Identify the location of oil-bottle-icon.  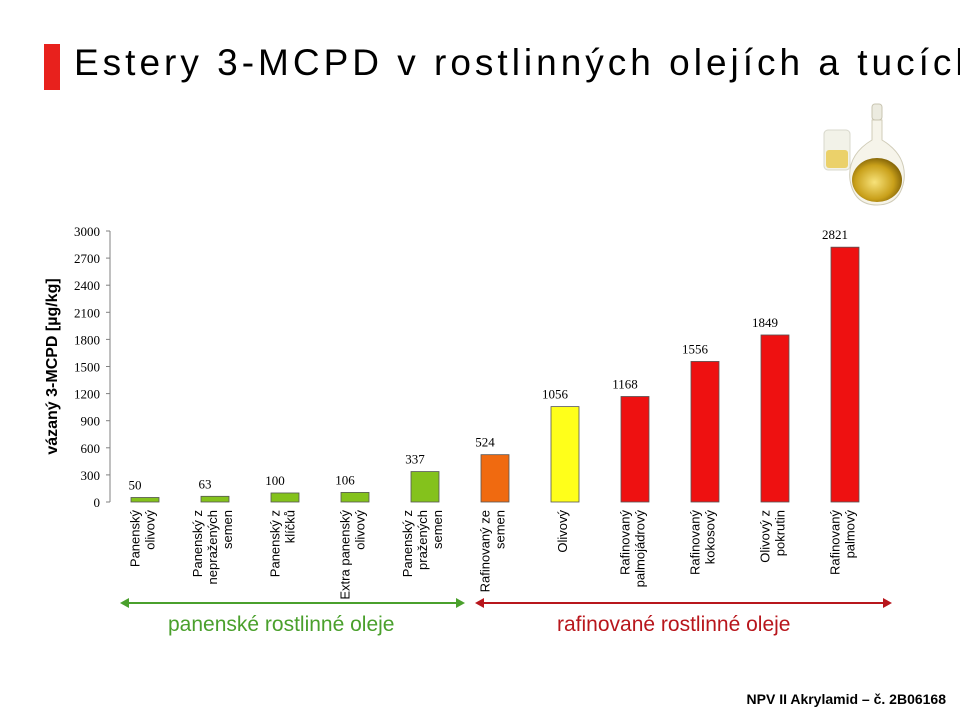
(864, 154).